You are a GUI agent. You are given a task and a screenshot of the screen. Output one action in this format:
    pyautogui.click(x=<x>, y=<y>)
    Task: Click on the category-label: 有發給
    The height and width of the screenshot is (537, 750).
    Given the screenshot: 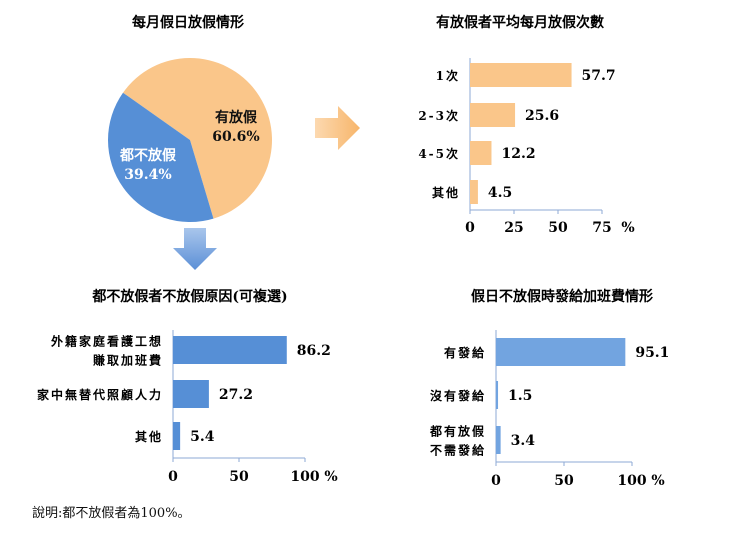 What is the action you would take?
    pyautogui.click(x=465, y=352)
    